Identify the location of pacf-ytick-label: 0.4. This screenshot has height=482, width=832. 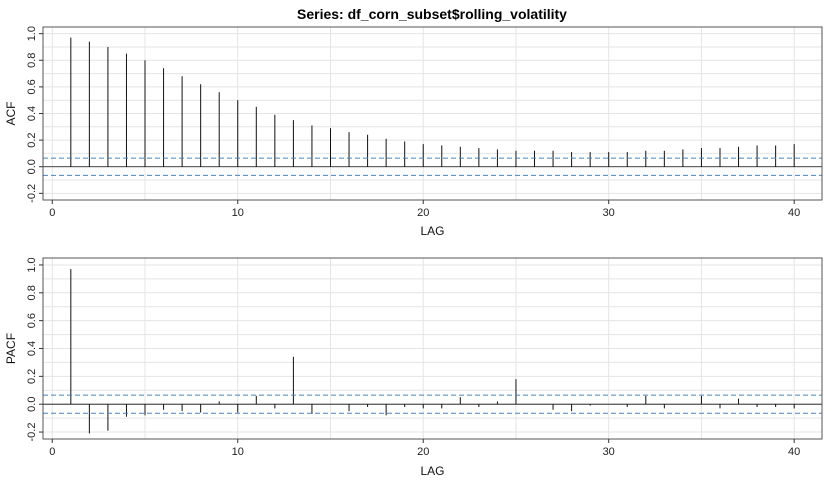
(32, 348).